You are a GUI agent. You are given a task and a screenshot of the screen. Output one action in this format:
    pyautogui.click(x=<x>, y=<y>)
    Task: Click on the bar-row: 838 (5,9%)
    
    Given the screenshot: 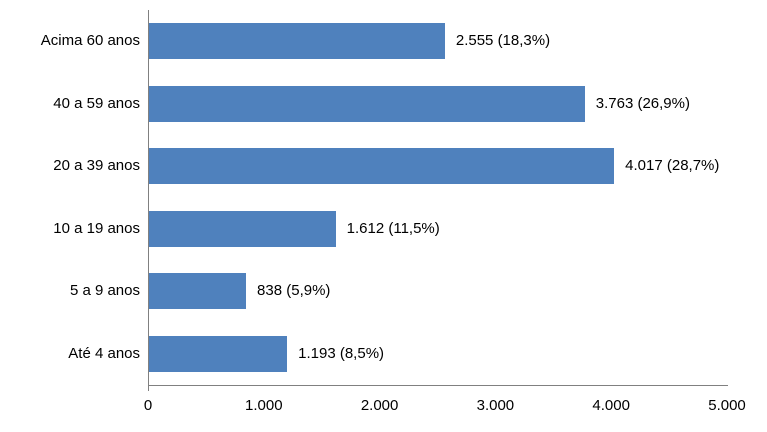 What is the action you would take?
    pyautogui.click(x=438, y=291)
    